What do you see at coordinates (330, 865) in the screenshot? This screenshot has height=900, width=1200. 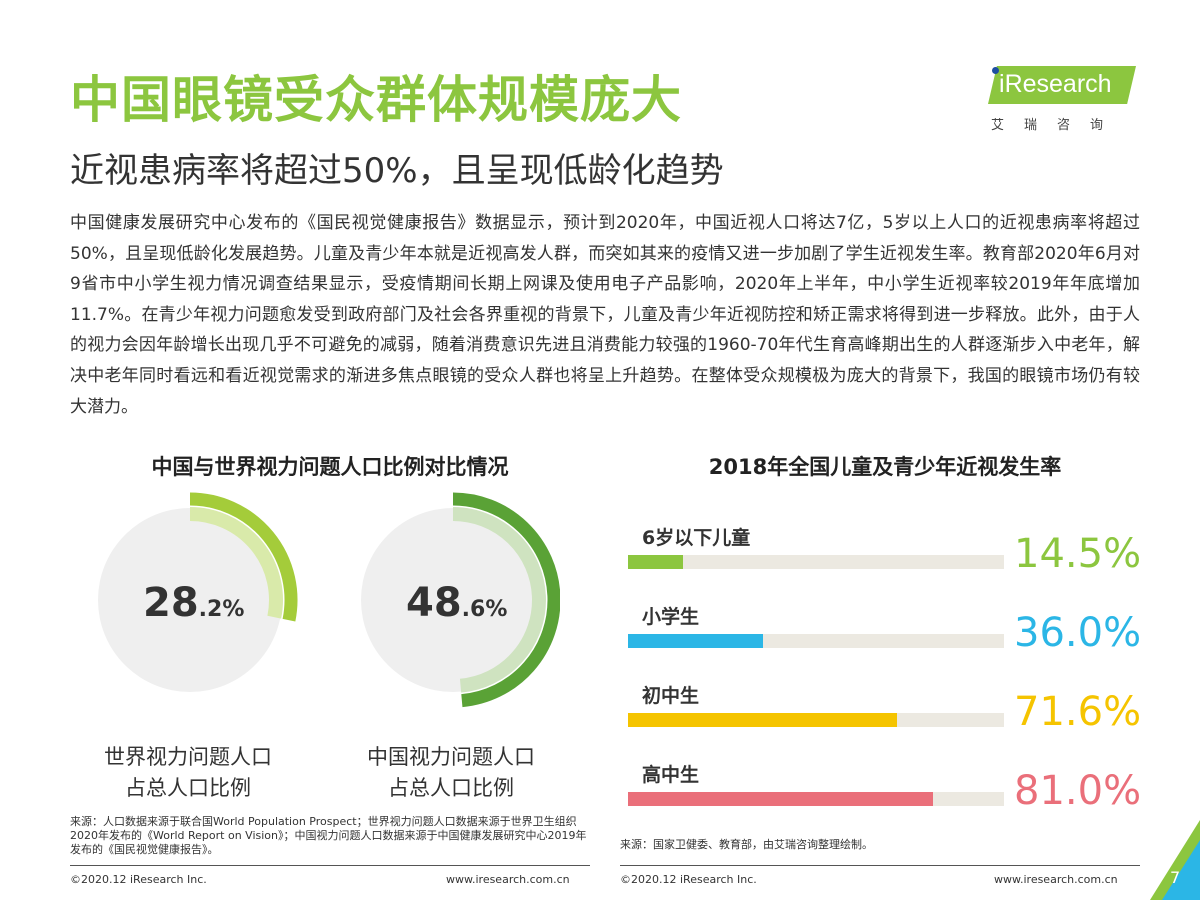 I see `footer-divider-left` at bounding box center [330, 865].